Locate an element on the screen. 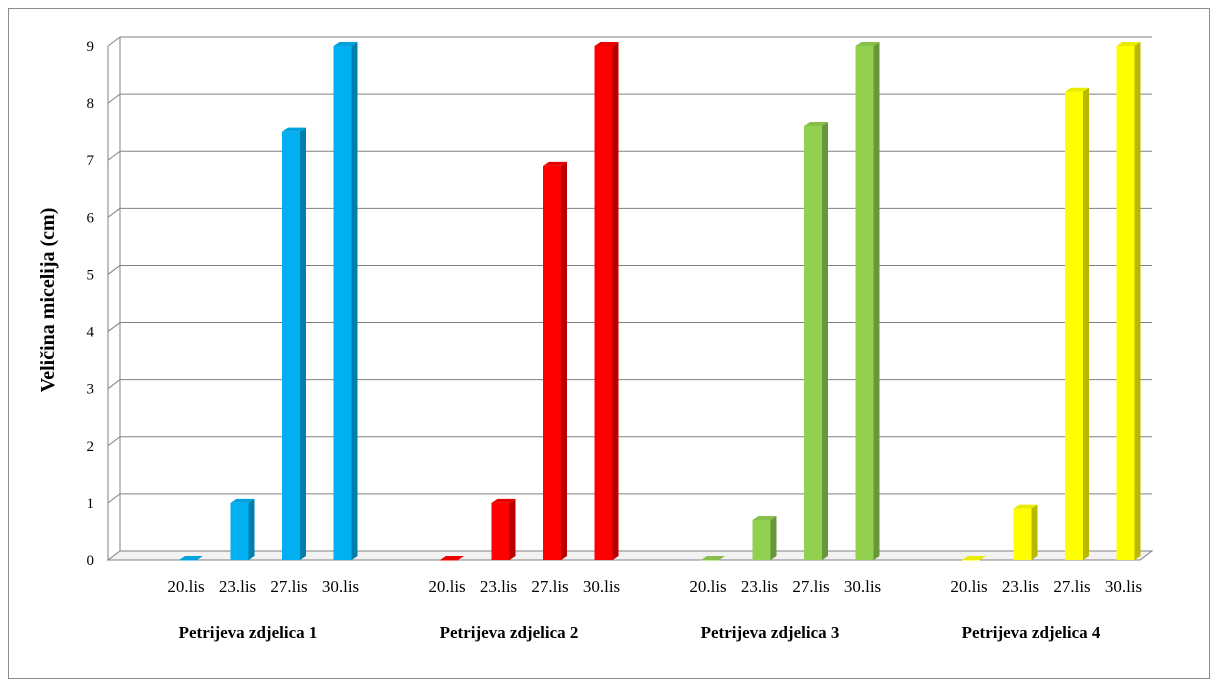 The height and width of the screenshot is (687, 1220). group-label: Petrijeva zdjelica 2 is located at coordinates (509, 632).